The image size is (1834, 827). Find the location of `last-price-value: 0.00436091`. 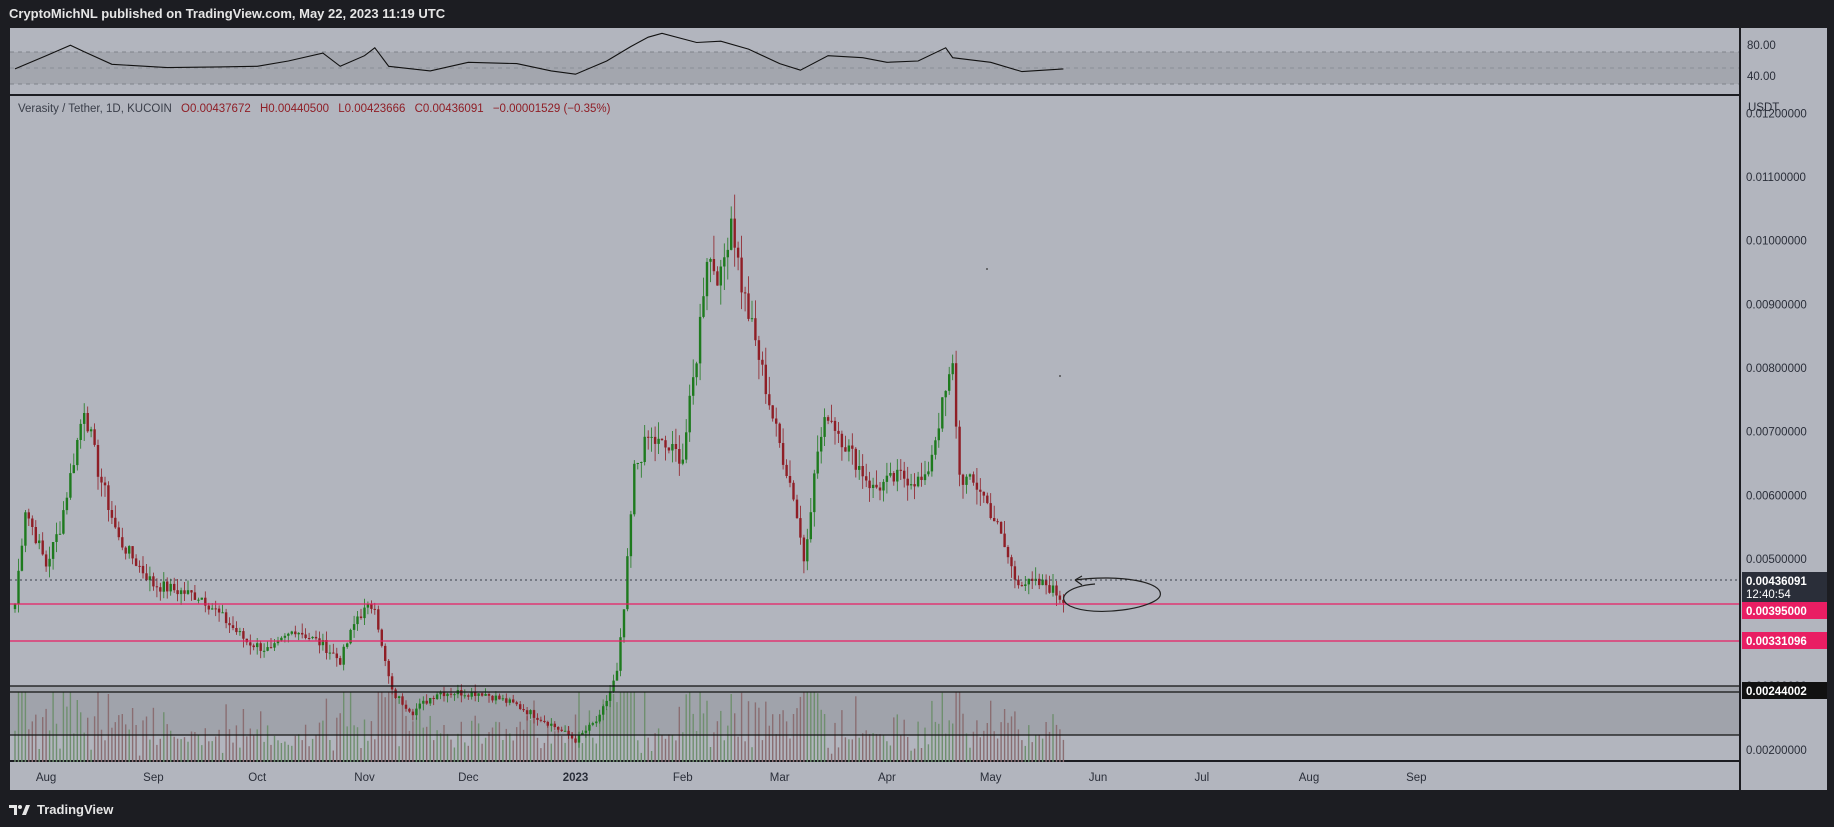

last-price-value: 0.00436091 is located at coordinates (1776, 582).